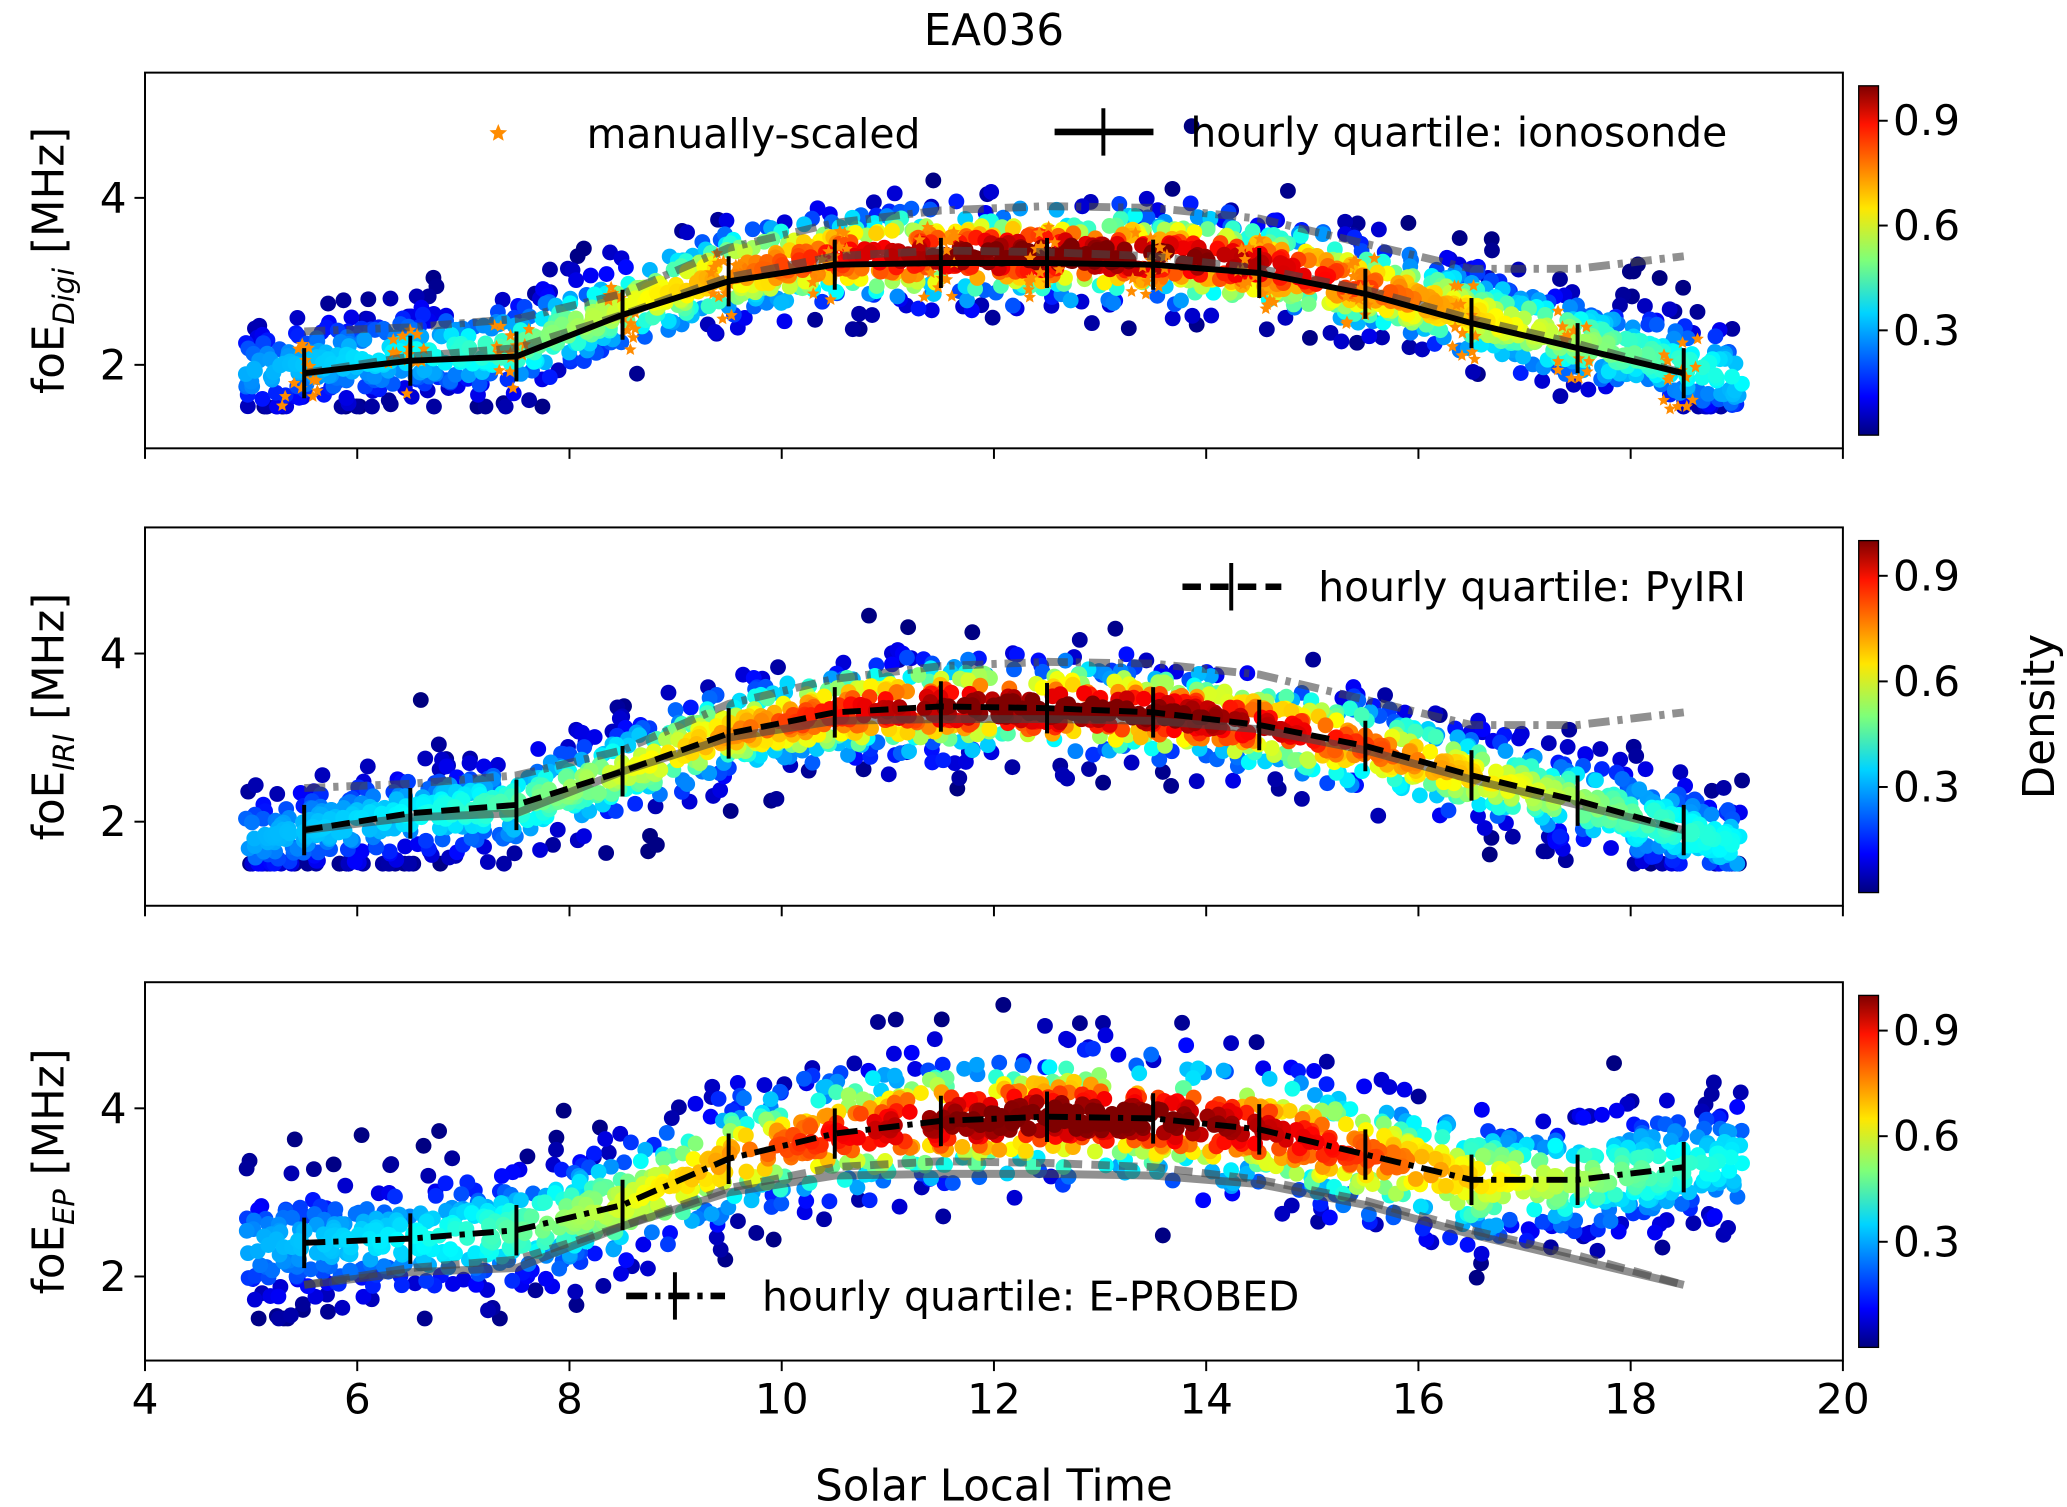 The image size is (2067, 1507). I want to click on legend-label: hourly quartile: PyIRI, so click(1532, 587).